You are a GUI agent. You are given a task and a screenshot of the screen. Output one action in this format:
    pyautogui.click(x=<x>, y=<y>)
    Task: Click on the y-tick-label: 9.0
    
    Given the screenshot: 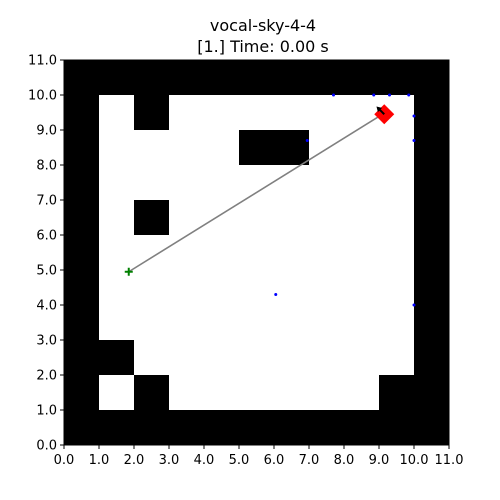 What is the action you would take?
    pyautogui.click(x=46, y=131)
    